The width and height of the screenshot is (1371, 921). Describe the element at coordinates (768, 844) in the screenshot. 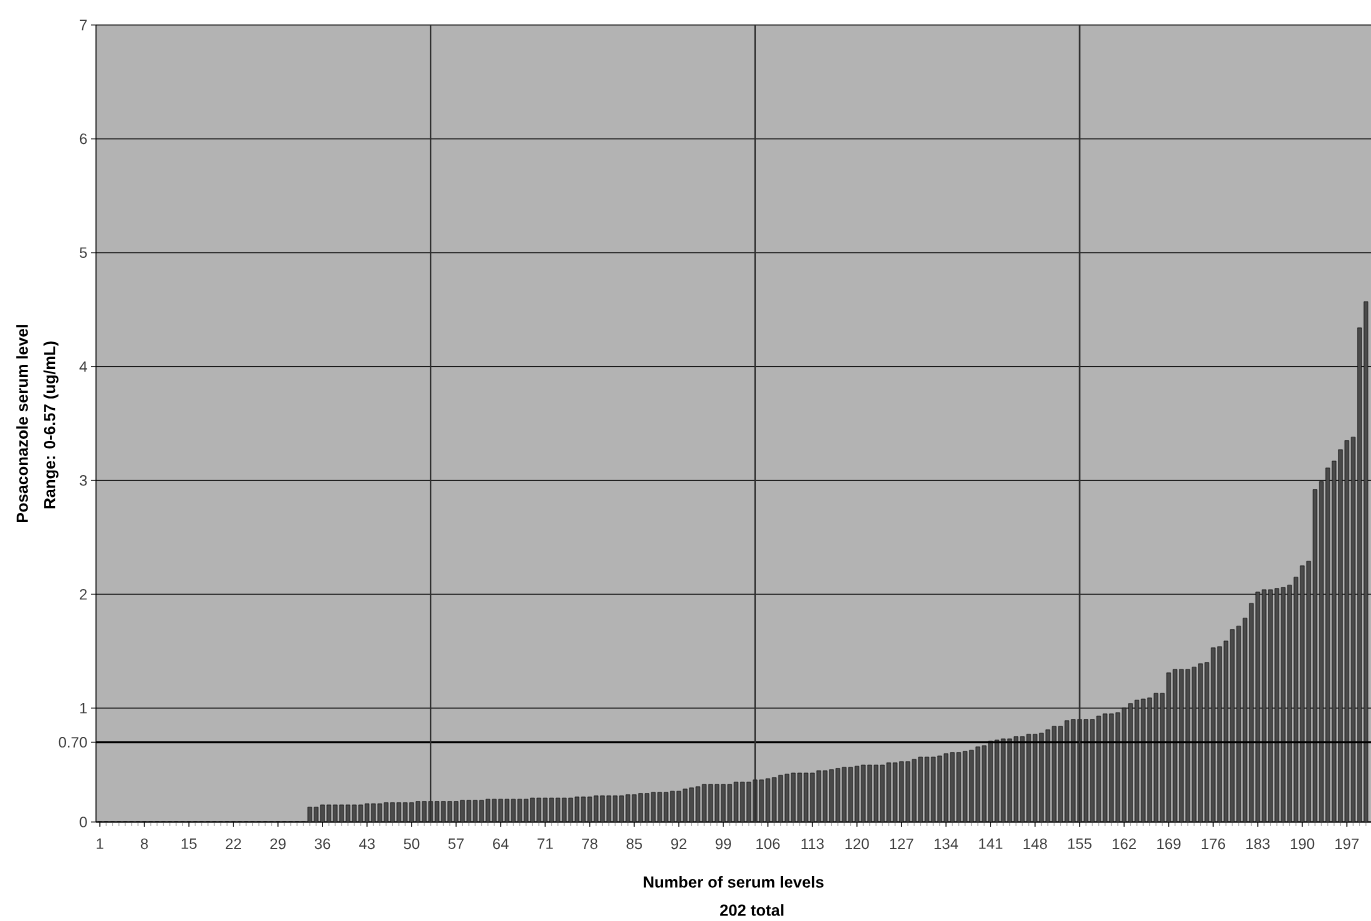

I see `x-tick-label: 106` at that location.